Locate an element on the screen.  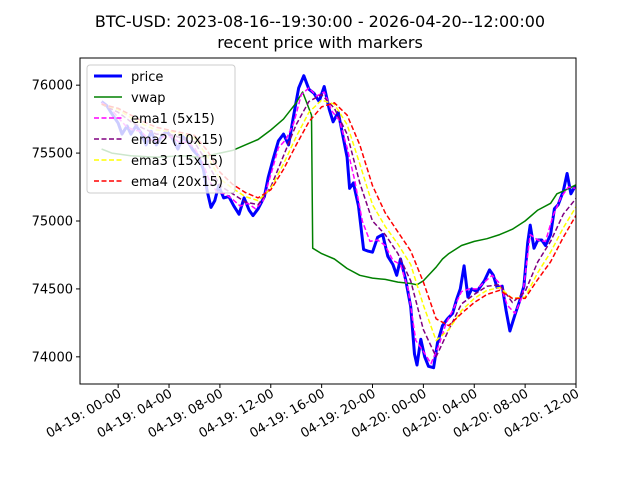
y-tick-label: 75000 is located at coordinates (52, 222).